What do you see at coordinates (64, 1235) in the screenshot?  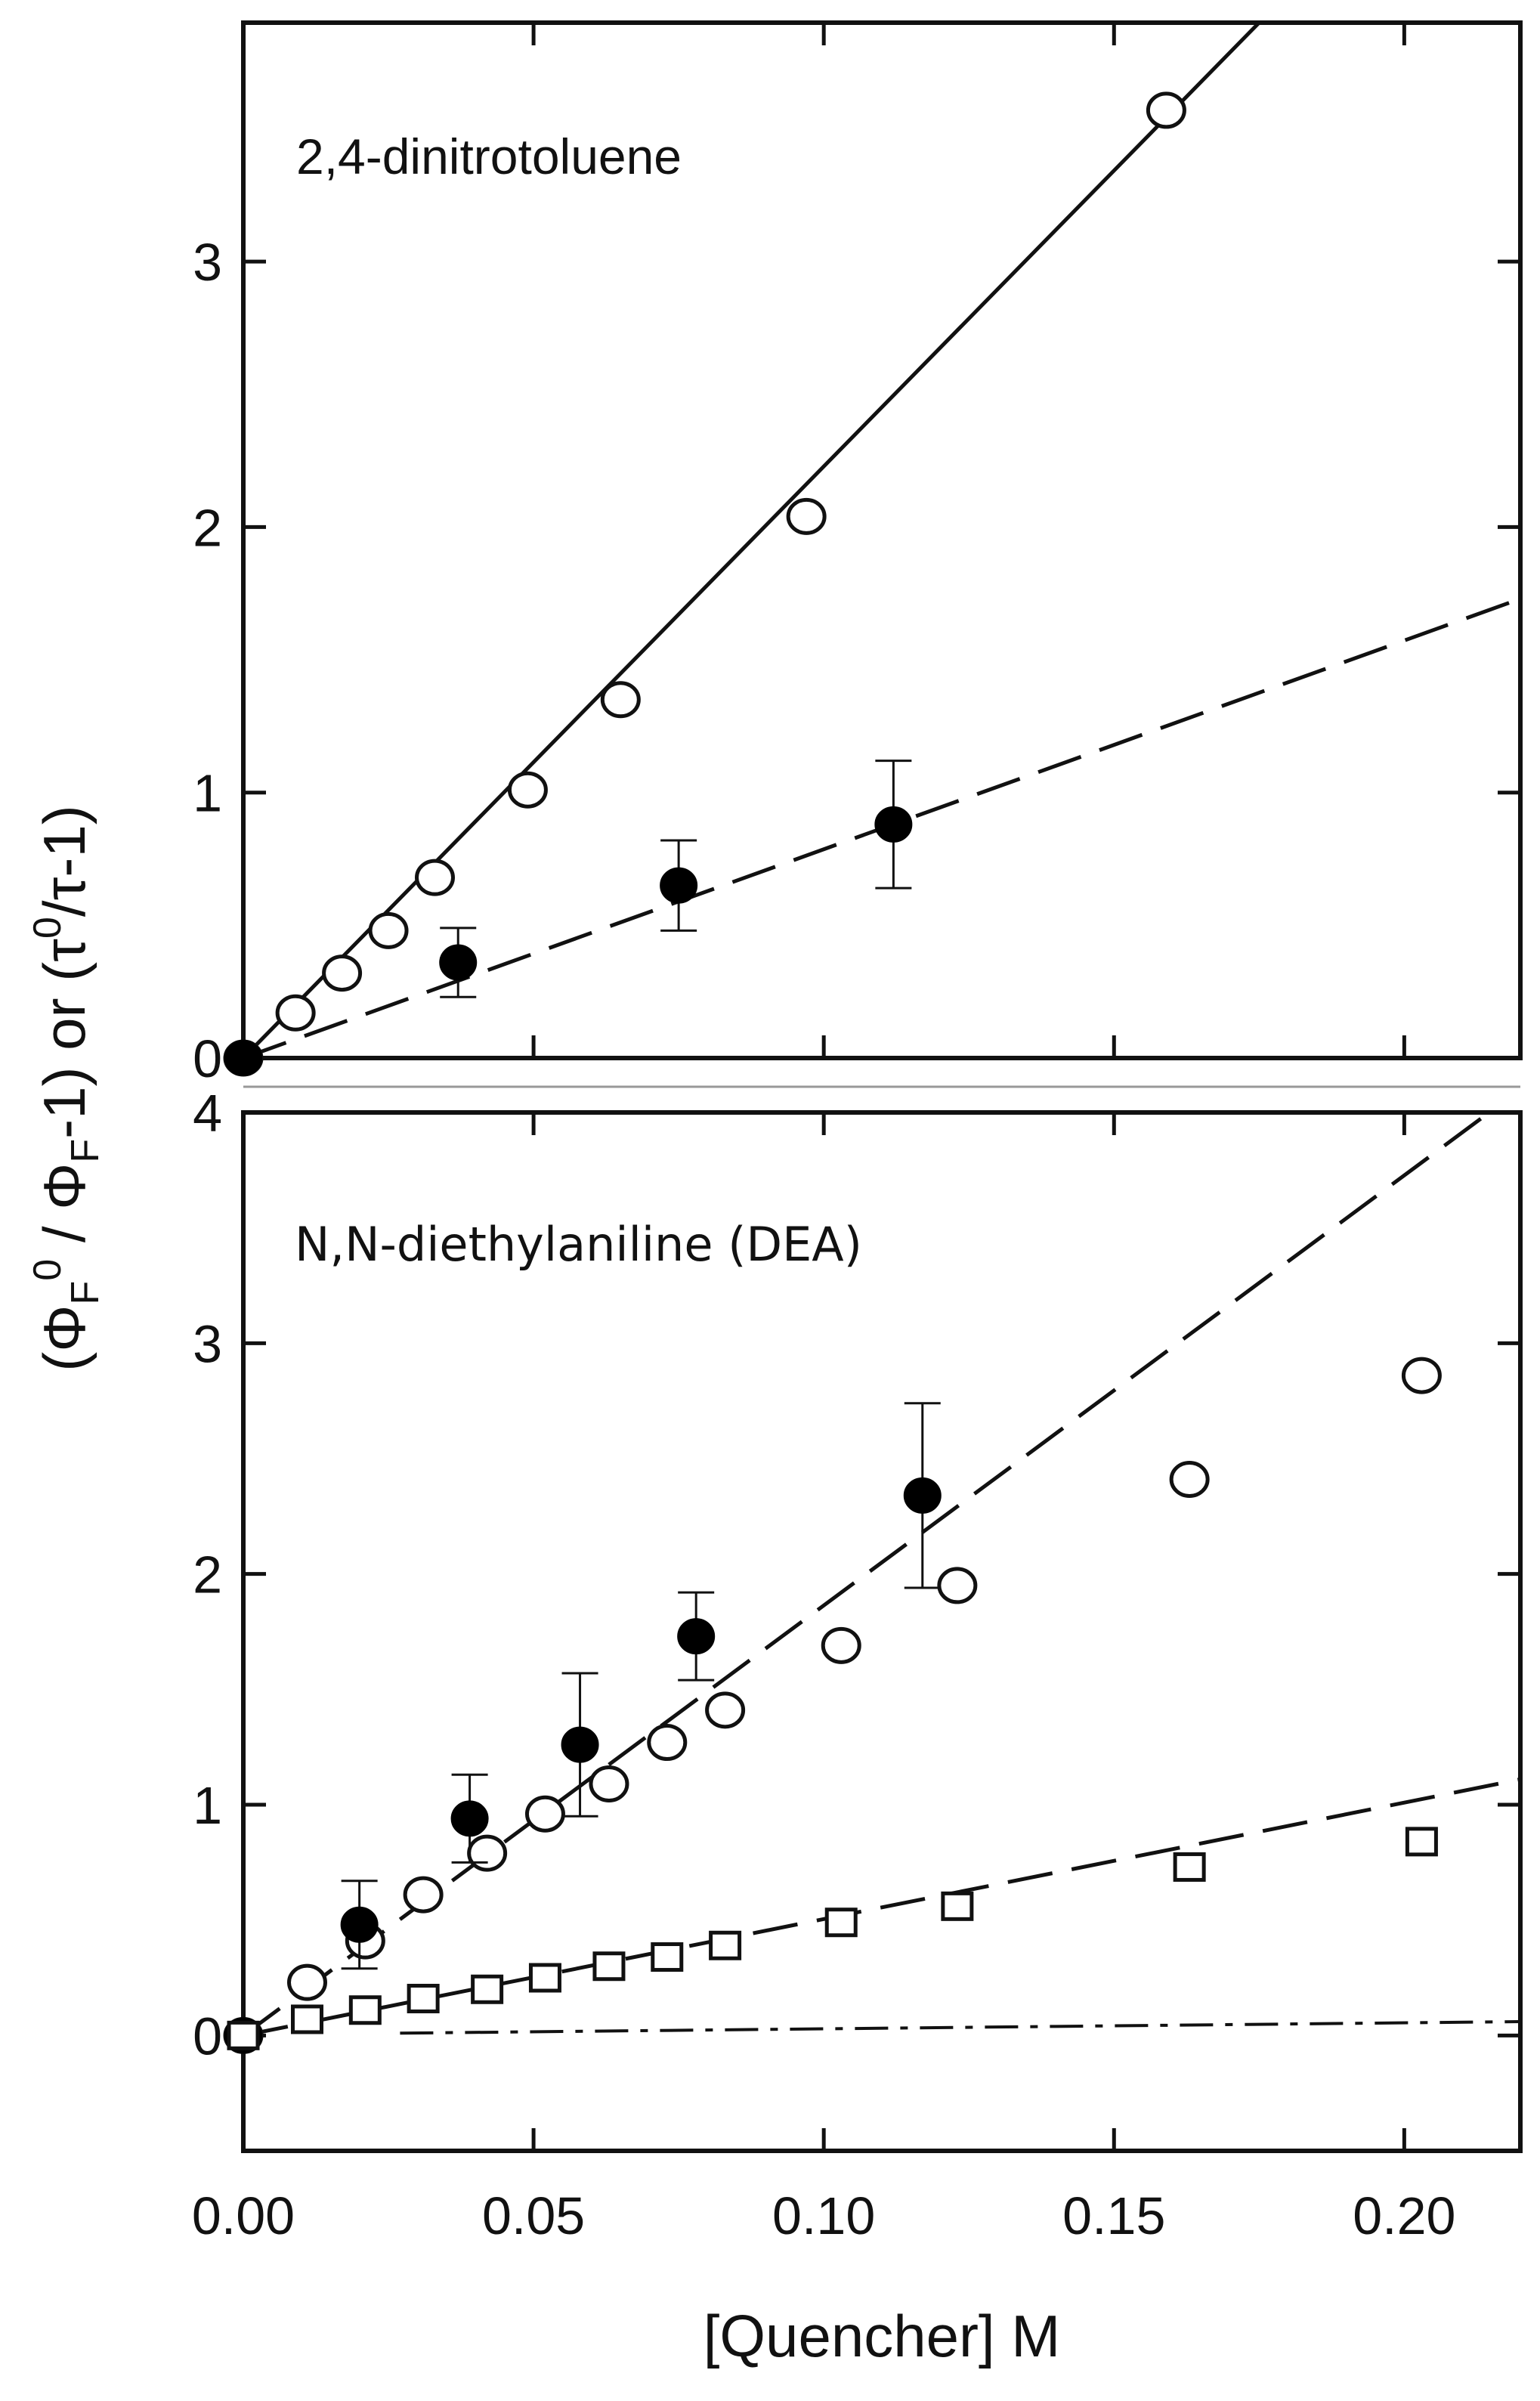 I see `y-title-slash: /` at bounding box center [64, 1235].